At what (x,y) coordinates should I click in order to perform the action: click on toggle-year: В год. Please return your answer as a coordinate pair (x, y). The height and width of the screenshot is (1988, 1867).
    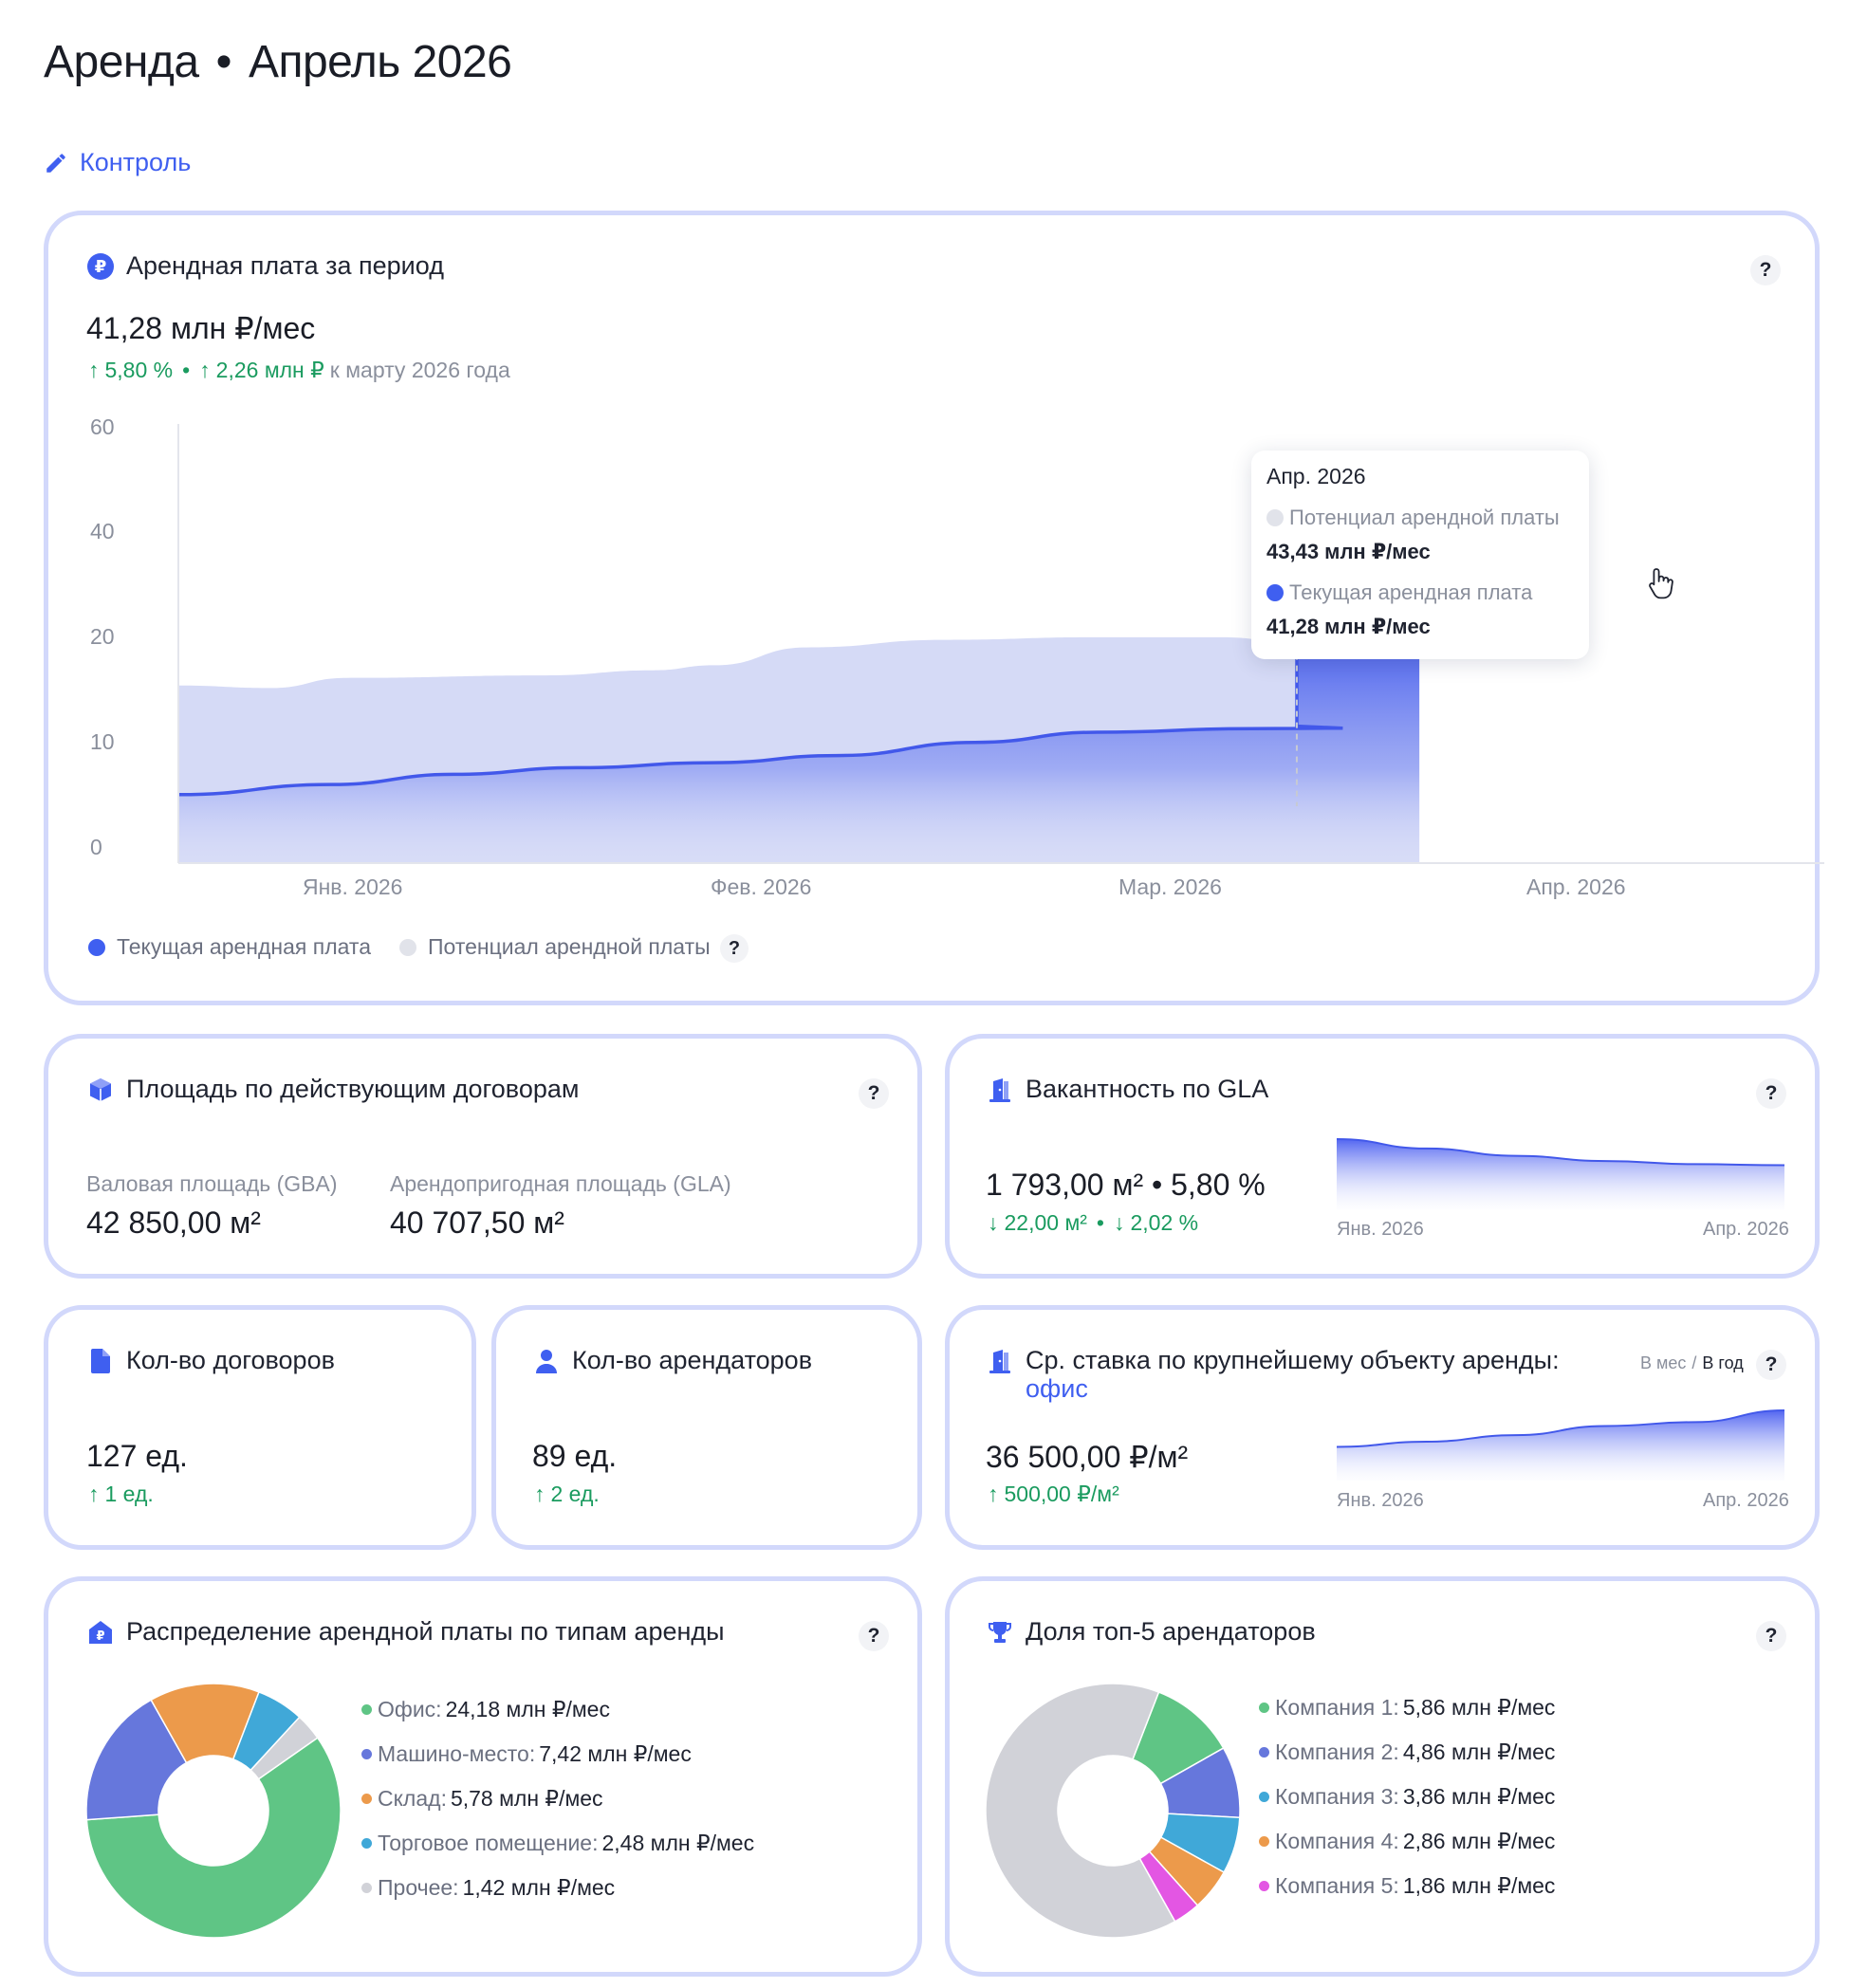
    Looking at the image, I should click on (1723, 1362).